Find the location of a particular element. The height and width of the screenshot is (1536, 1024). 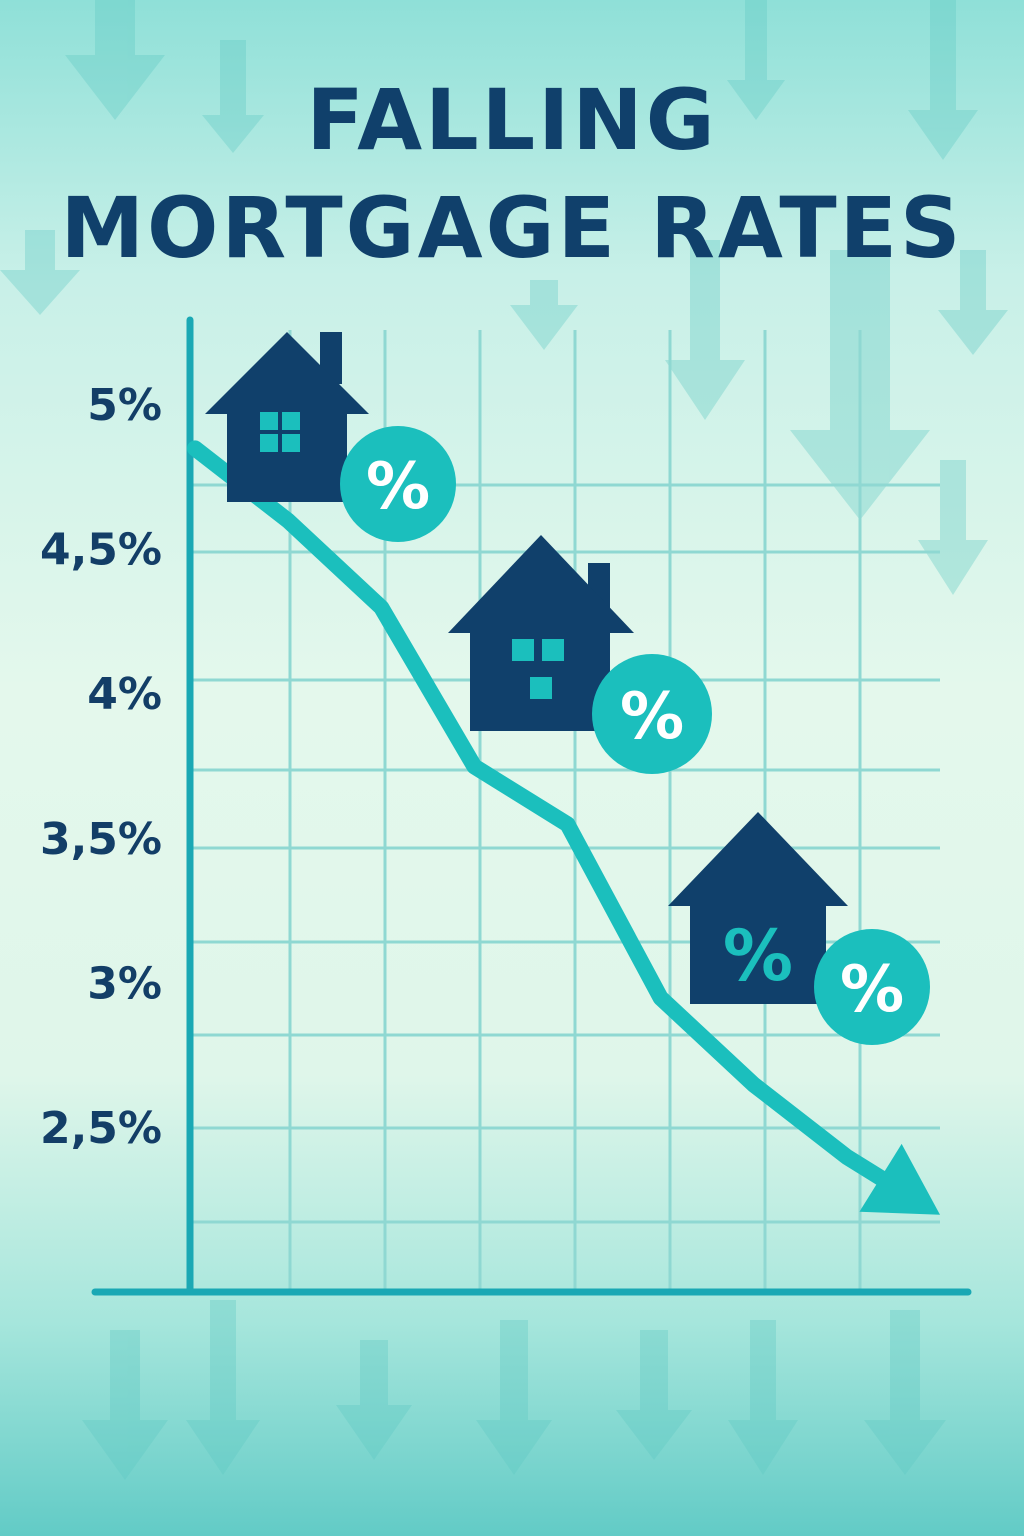

y-tick-label: 5% is located at coordinates (124, 405).